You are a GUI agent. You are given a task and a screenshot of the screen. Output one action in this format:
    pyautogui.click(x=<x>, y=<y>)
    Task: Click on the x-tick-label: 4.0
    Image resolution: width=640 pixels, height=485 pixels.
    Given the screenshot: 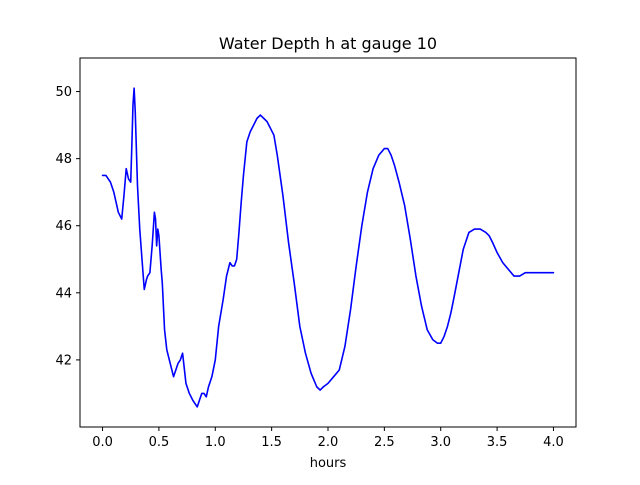 What is the action you would take?
    pyautogui.click(x=553, y=442)
    